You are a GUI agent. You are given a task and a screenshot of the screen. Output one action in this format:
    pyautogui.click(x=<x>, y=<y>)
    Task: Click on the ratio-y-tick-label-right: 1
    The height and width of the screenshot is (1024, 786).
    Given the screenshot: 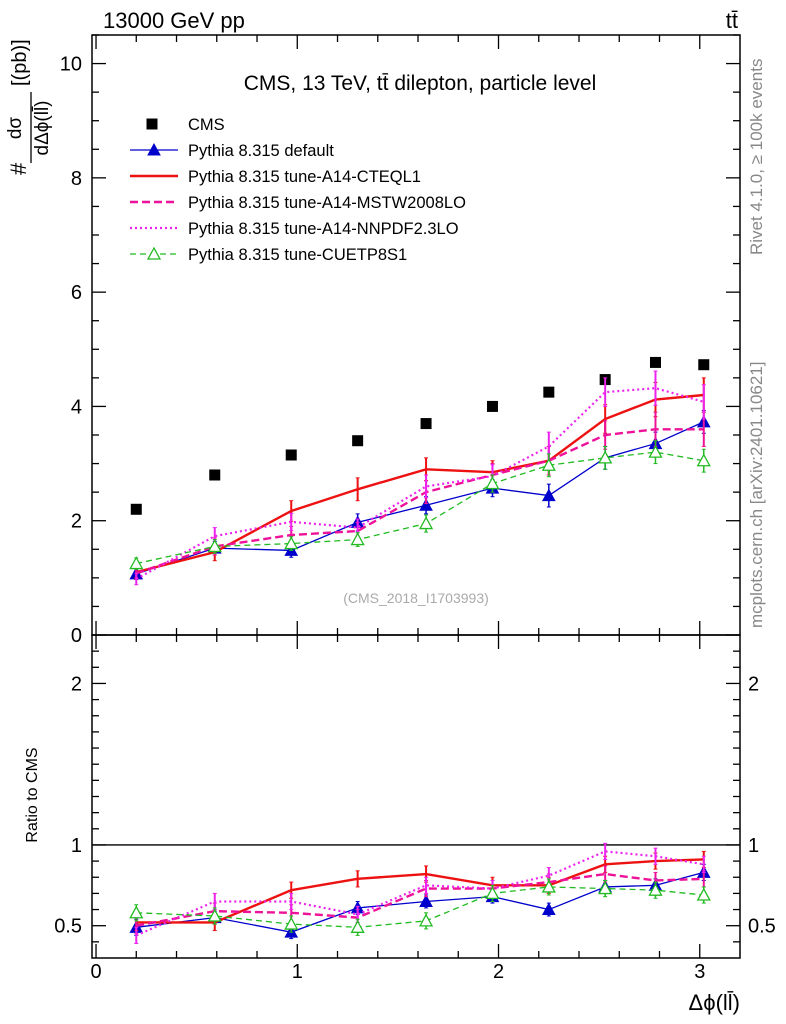 What is the action you would take?
    pyautogui.click(x=753, y=846)
    